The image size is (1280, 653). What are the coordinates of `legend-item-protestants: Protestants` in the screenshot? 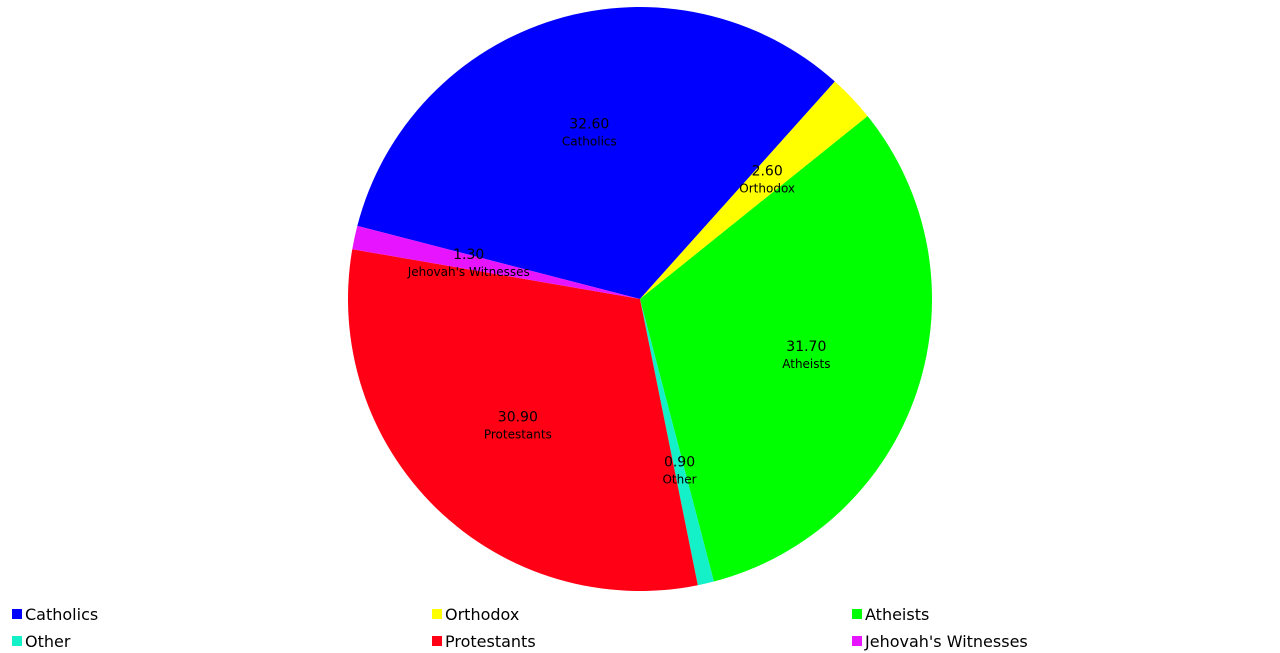 It's located at (484, 641).